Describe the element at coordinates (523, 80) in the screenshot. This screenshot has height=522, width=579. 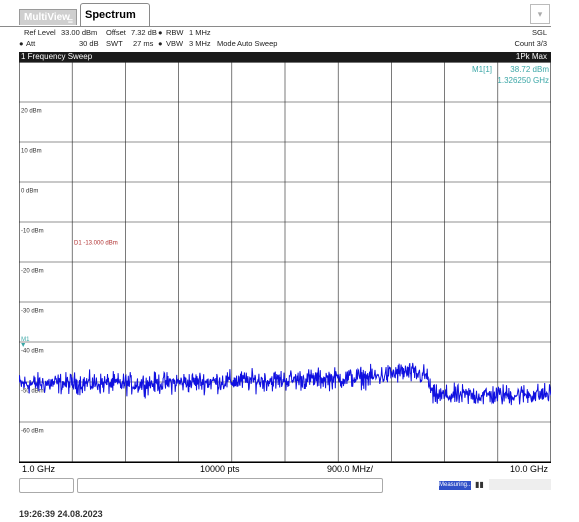
I see `marker-readout-frequency: 1.326250 GHz` at that location.